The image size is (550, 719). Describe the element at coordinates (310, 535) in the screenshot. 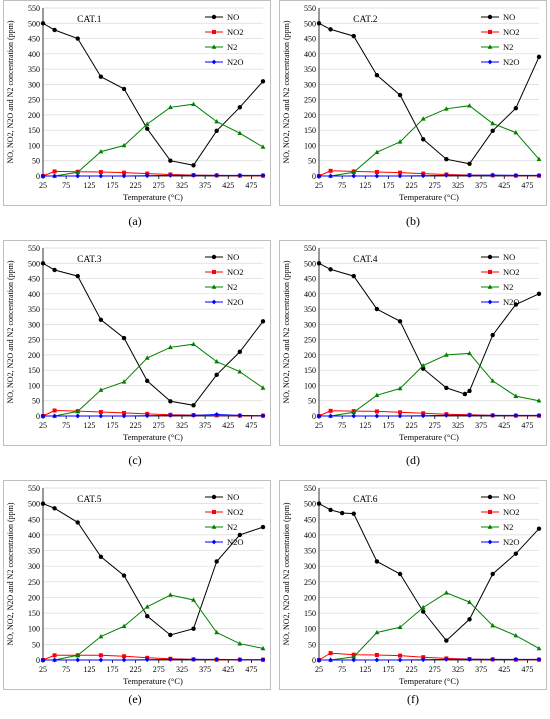

I see `y-tick-label: 400` at that location.